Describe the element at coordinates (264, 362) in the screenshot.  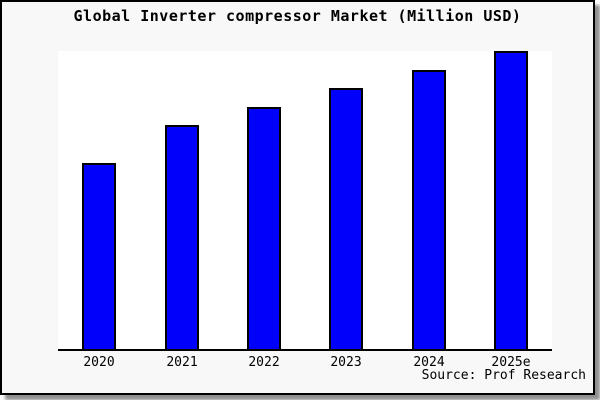
I see `x-tick-label-2022: 2022` at that location.